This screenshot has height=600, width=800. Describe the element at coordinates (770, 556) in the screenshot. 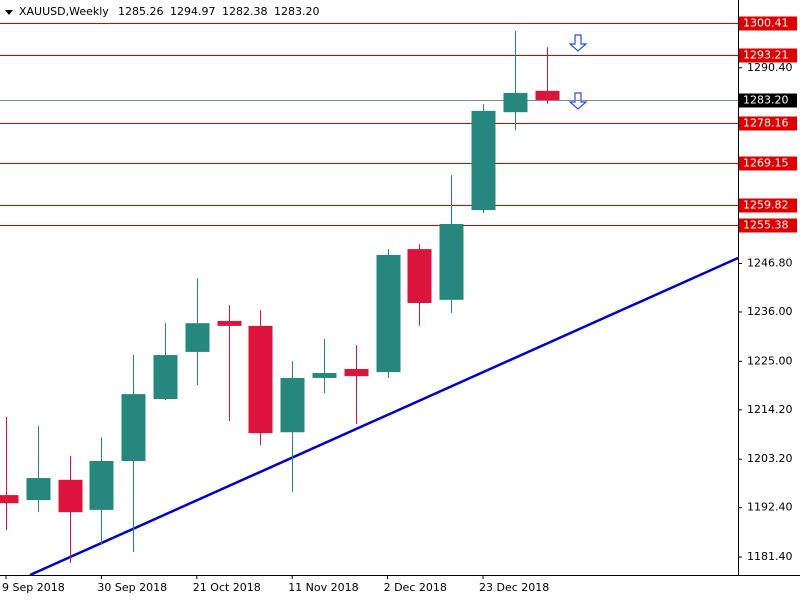

I see `y-tick-label: 1181.40` at that location.